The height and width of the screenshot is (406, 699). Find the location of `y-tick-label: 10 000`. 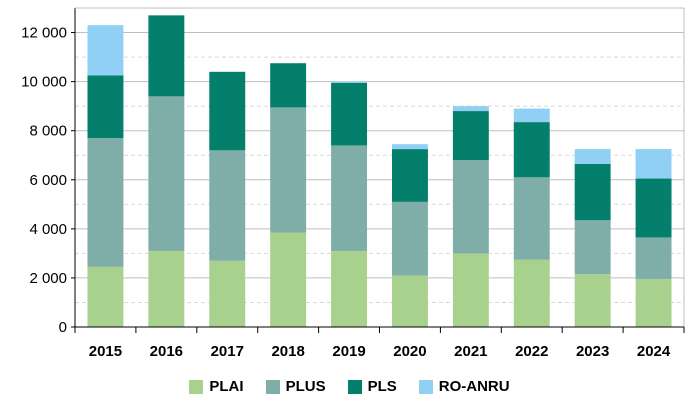

y-tick-label: 10 000 is located at coordinates (44, 82).